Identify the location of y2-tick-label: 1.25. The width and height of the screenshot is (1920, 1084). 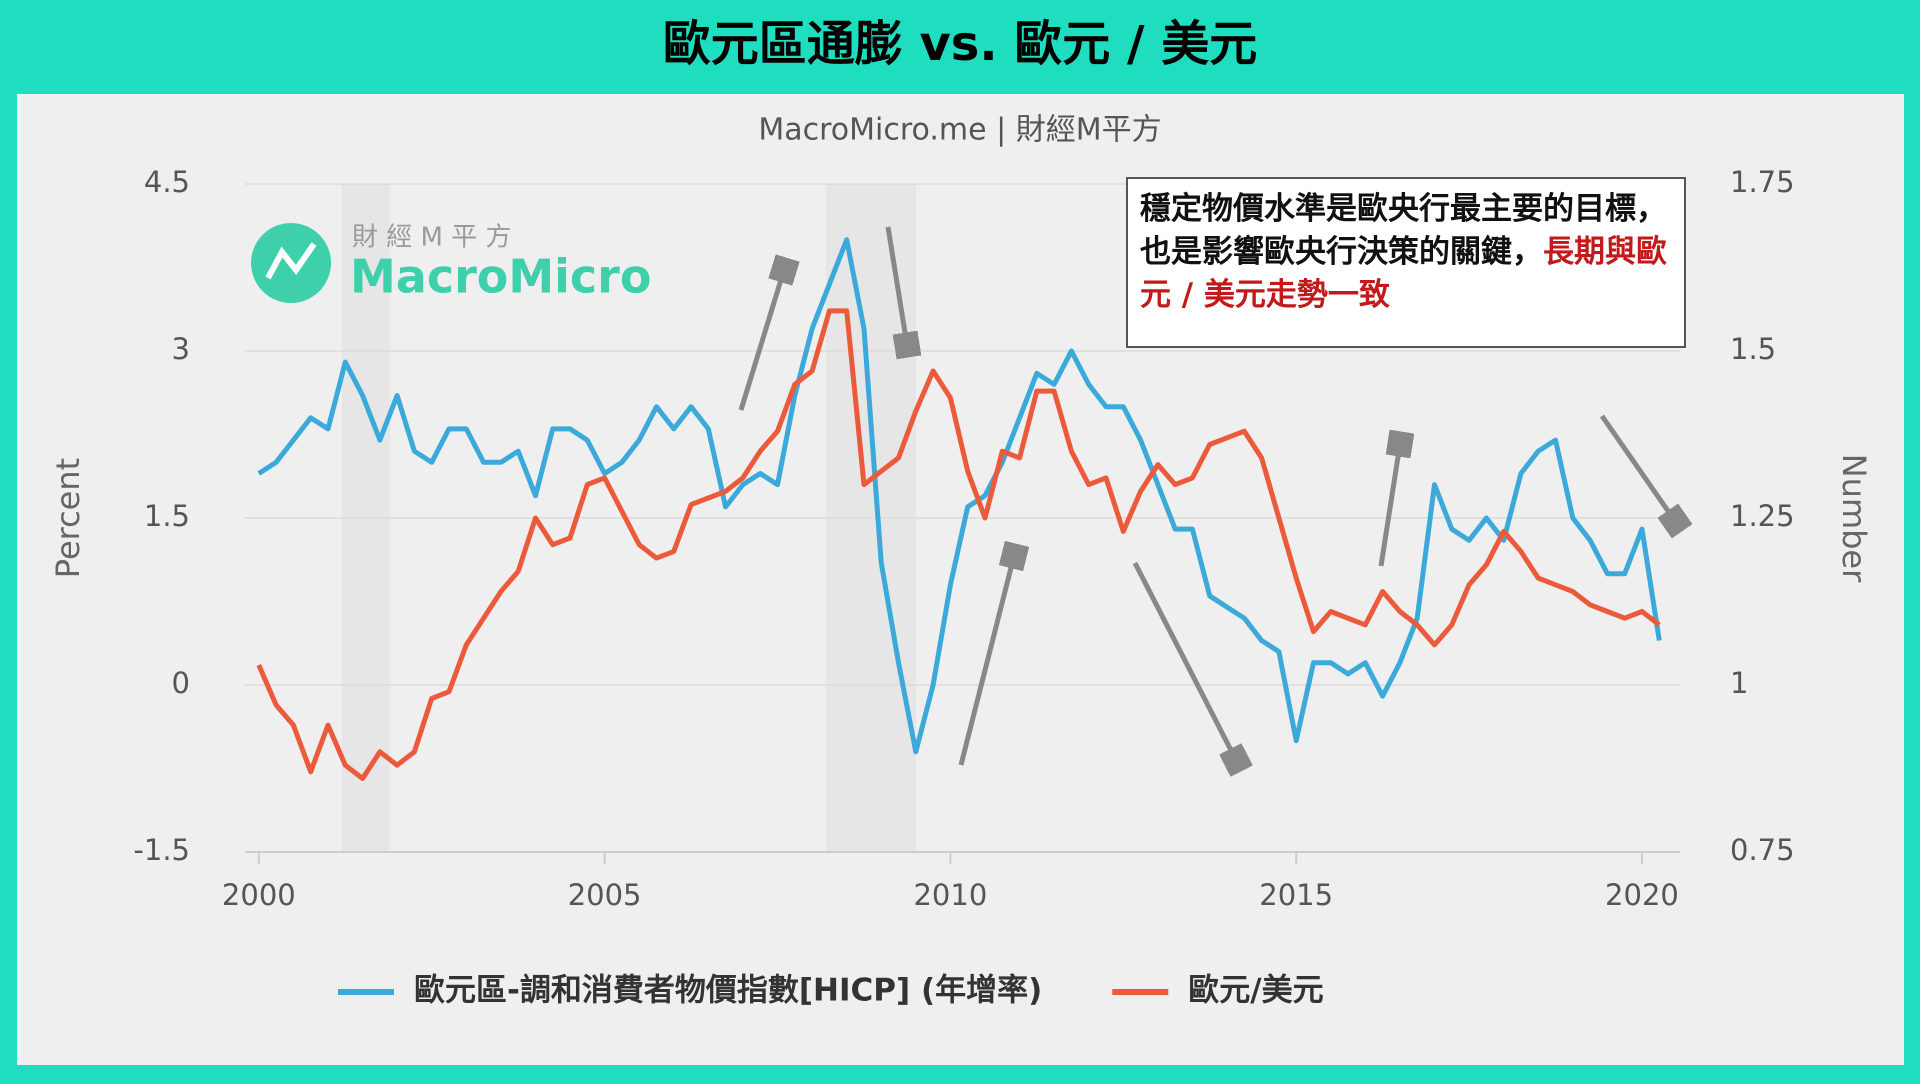
(1762, 516).